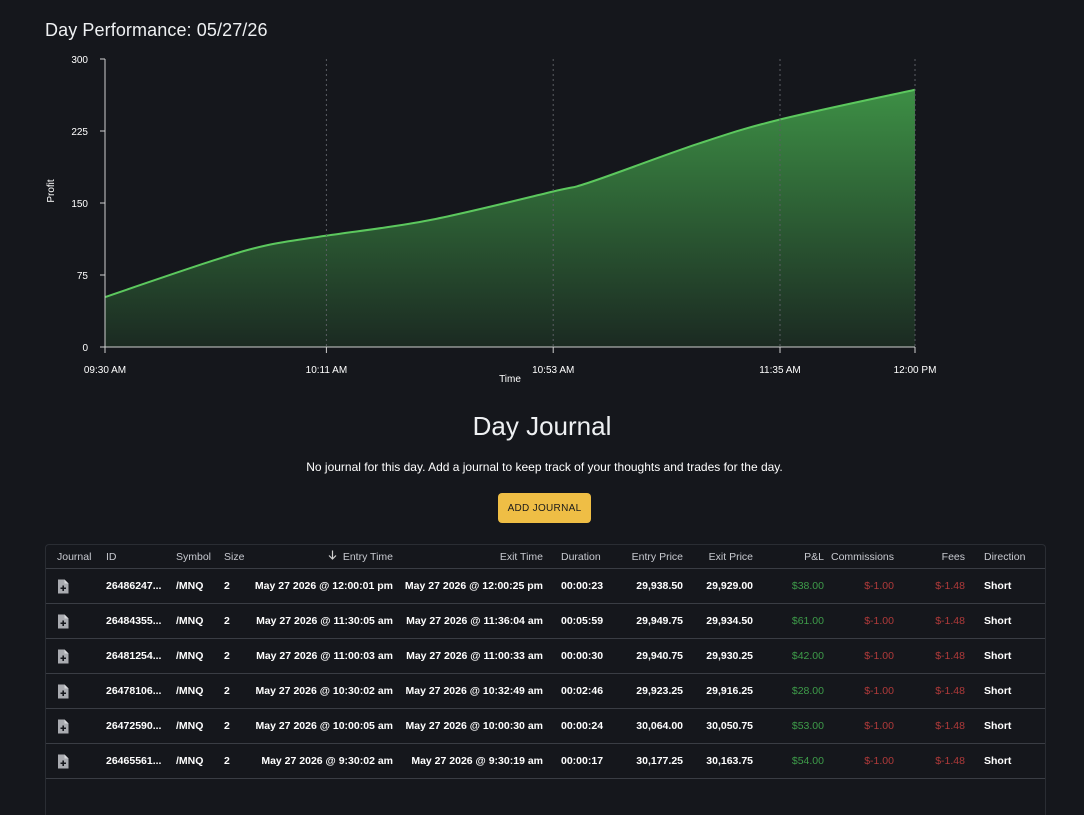 Image resolution: width=1084 pixels, height=815 pixels. Describe the element at coordinates (319, 556) in the screenshot. I see `column-header-entry-time: Entry Time` at that location.